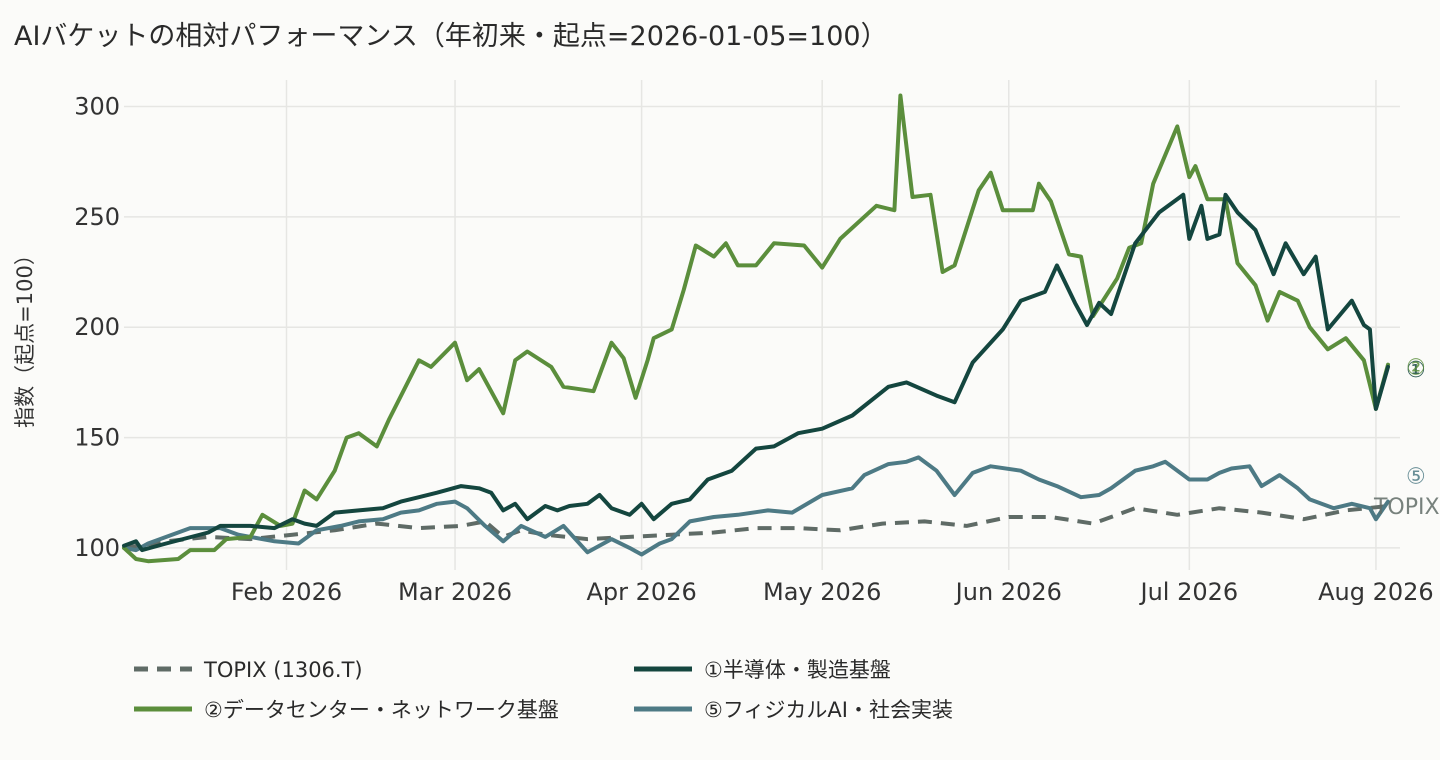 The width and height of the screenshot is (1440, 760). What do you see at coordinates (797, 670) in the screenshot?
I see `legend-label-semis: ①半導体・製造基盤` at bounding box center [797, 670].